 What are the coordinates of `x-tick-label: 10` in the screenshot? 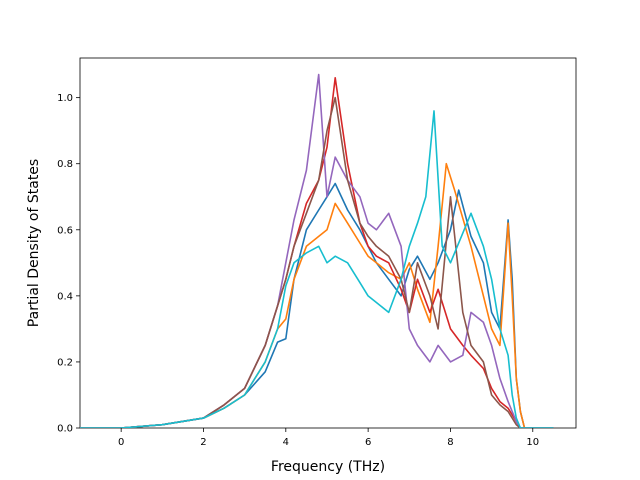 It's located at (532, 442).